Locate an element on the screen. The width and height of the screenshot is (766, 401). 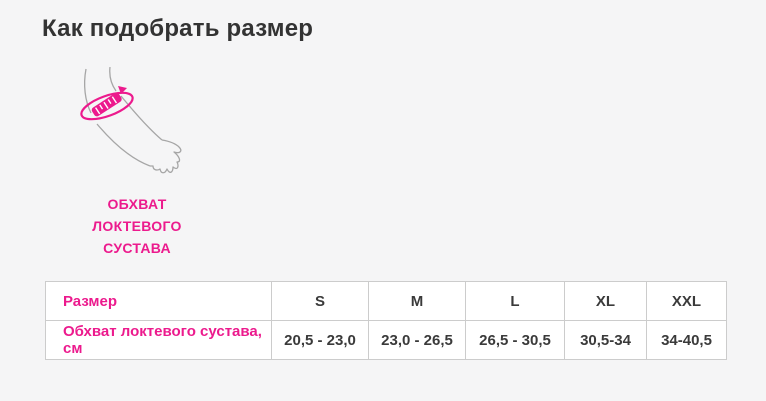
caption-line: СУСТАВА is located at coordinates (137, 248).